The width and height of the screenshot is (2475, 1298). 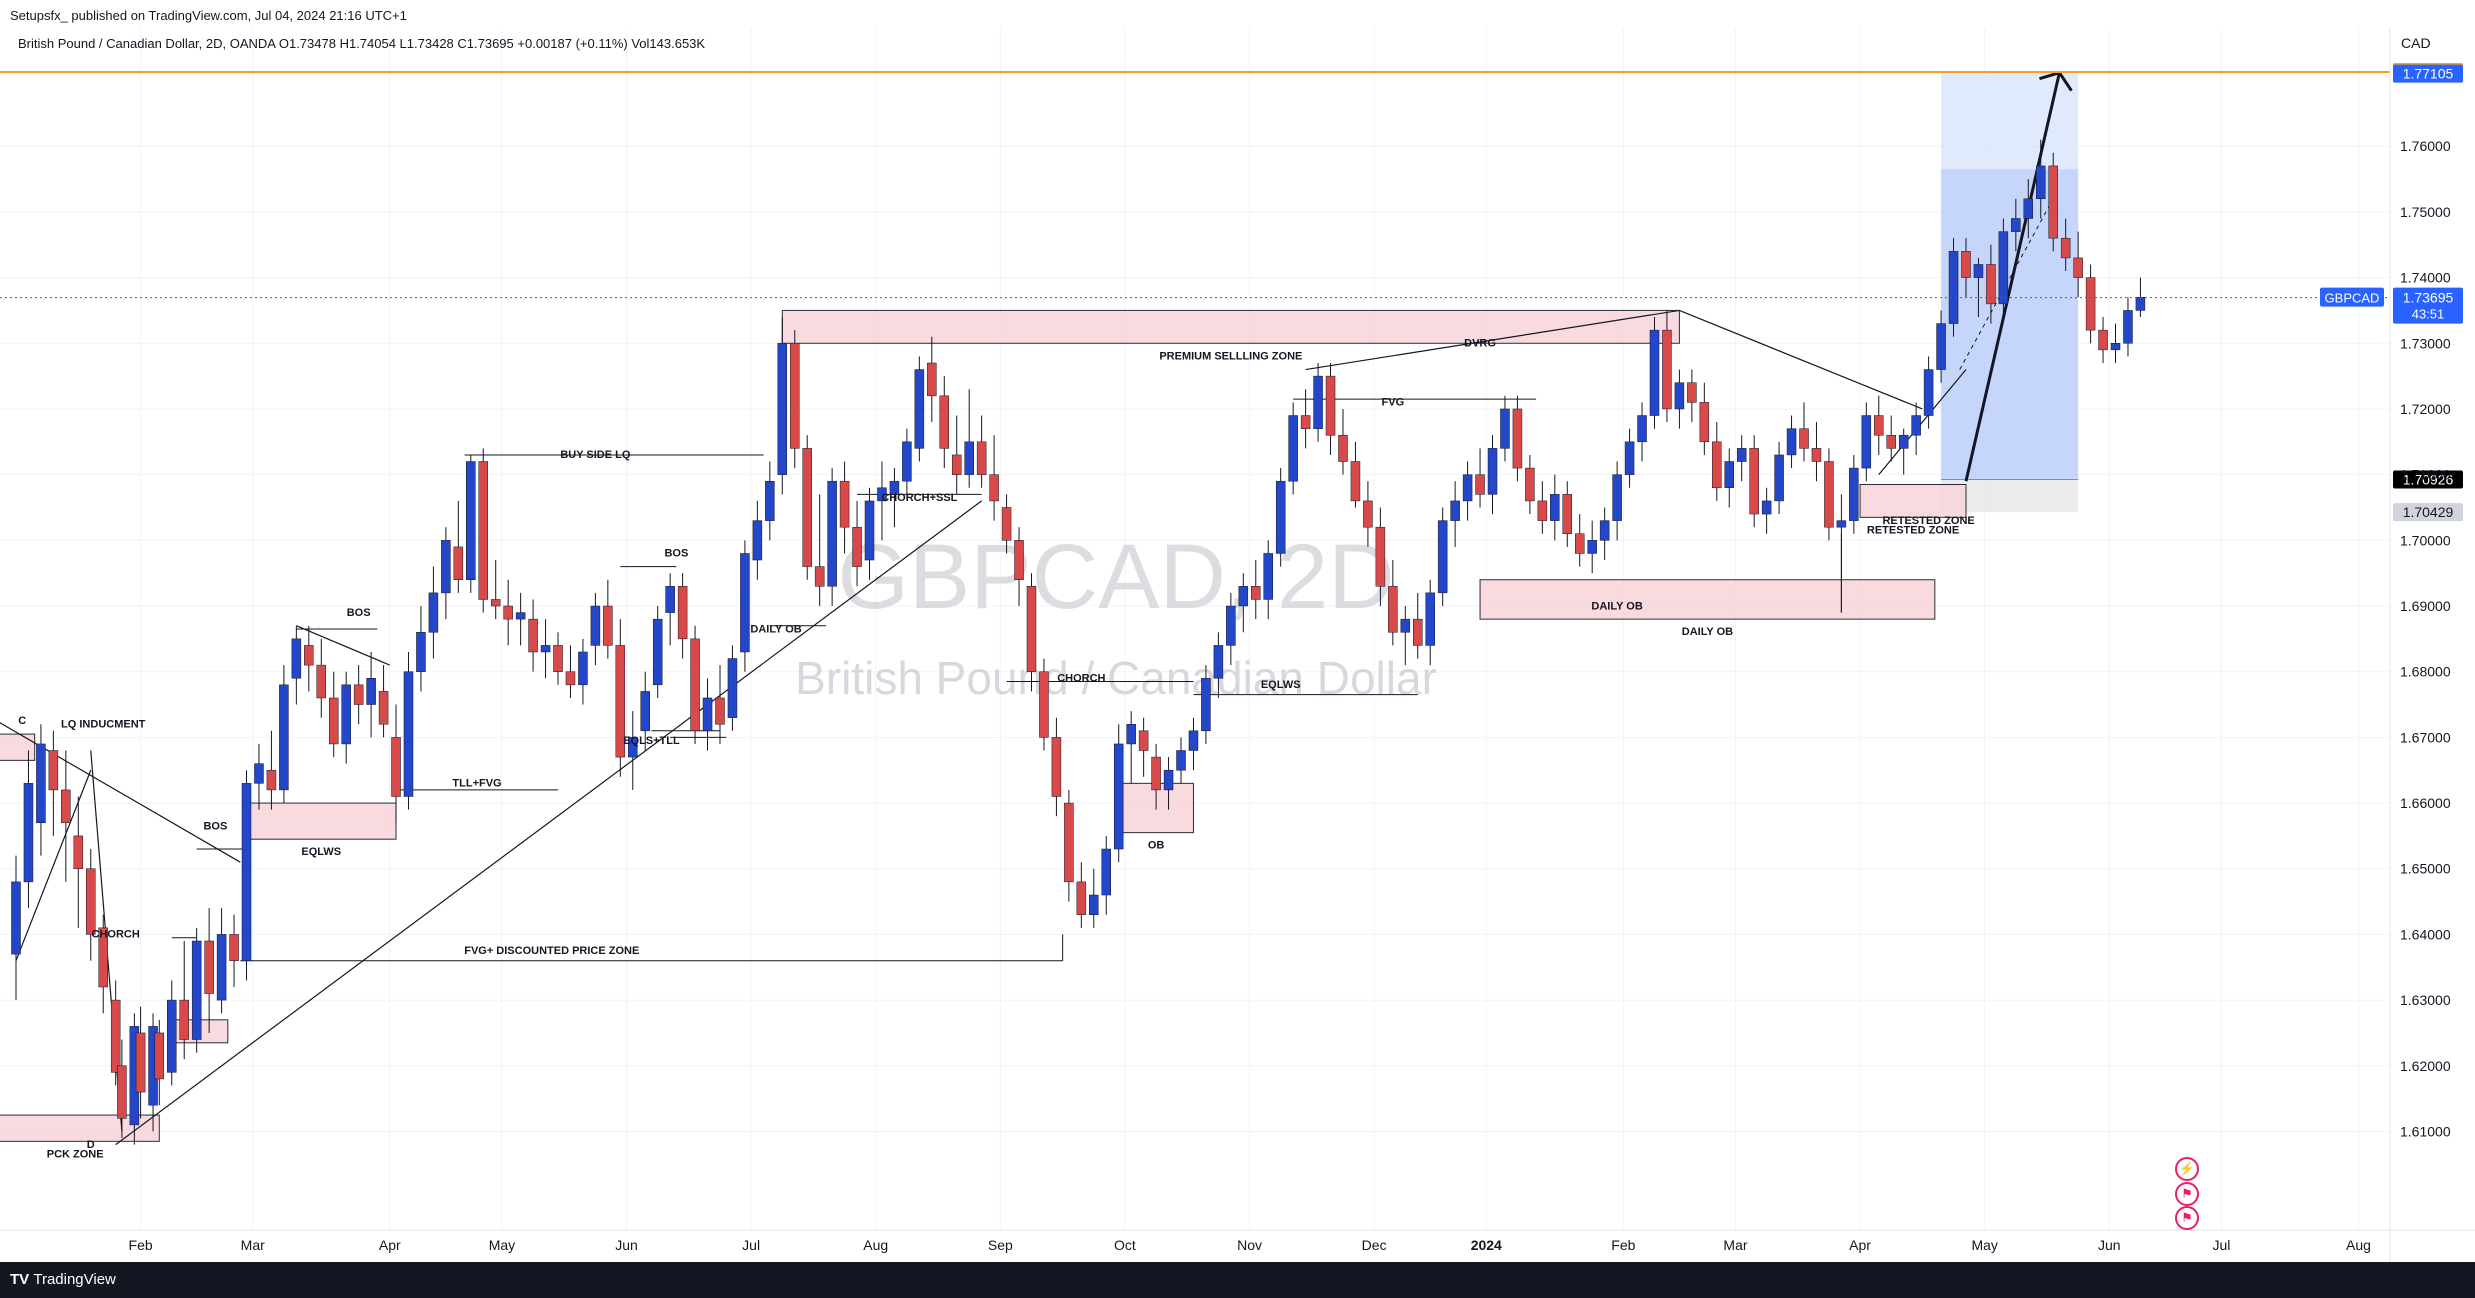 What do you see at coordinates (2425, 278) in the screenshot?
I see `y-tick-label: 1.74000` at bounding box center [2425, 278].